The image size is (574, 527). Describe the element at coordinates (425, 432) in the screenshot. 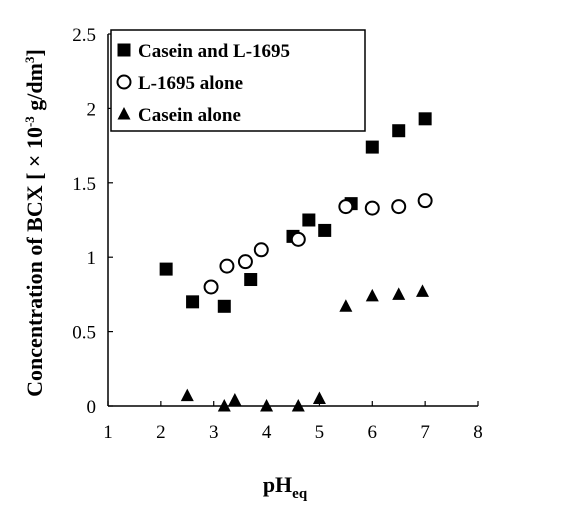

I see `x-tick-label: 7` at that location.